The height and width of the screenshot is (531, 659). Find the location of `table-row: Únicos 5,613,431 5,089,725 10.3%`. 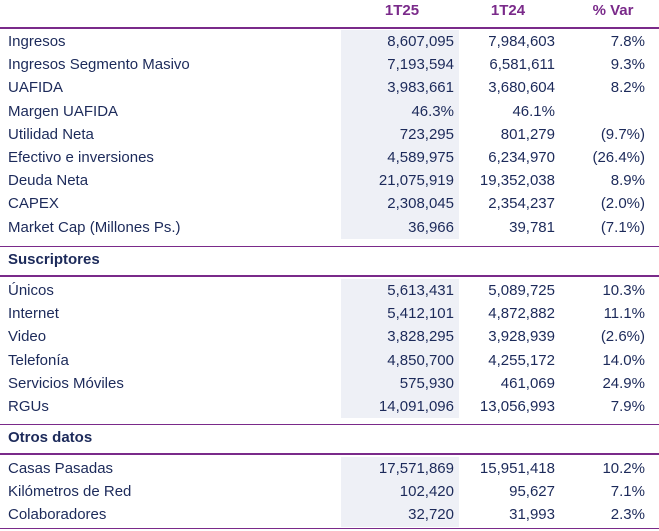

table-row: Únicos 5,613,431 5,089,725 10.3% is located at coordinates (329, 290).